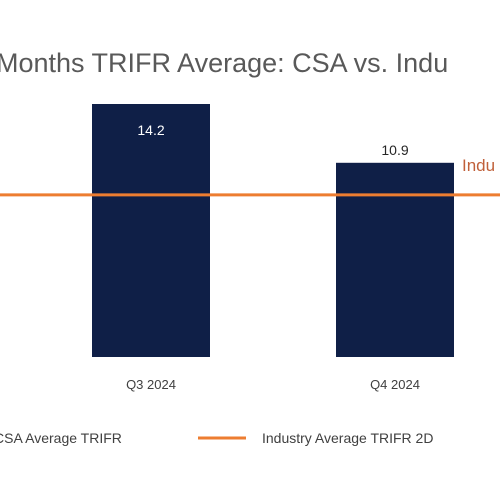  Describe the element at coordinates (478, 165) in the screenshot. I see `industry-average-label: Indu` at that location.